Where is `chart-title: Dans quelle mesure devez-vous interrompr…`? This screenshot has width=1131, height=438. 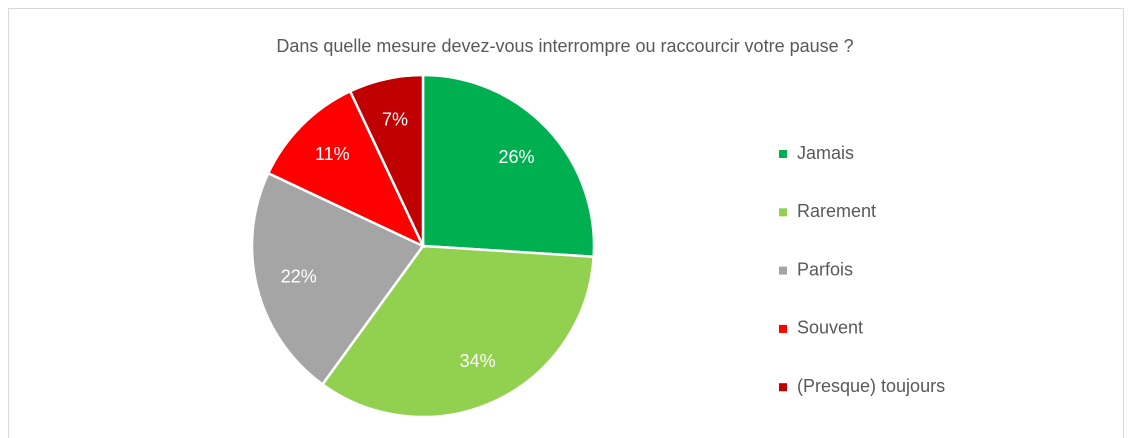
chart-title: Dans quelle mesure devez-vous interrompr… is located at coordinates (564, 46).